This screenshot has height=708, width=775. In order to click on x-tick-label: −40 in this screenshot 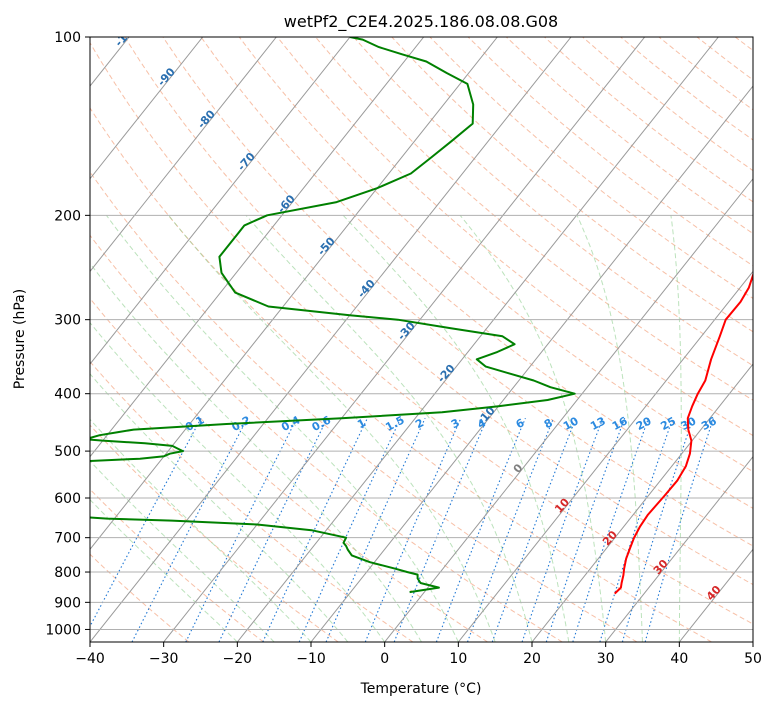, I will do `click(90, 659)`.